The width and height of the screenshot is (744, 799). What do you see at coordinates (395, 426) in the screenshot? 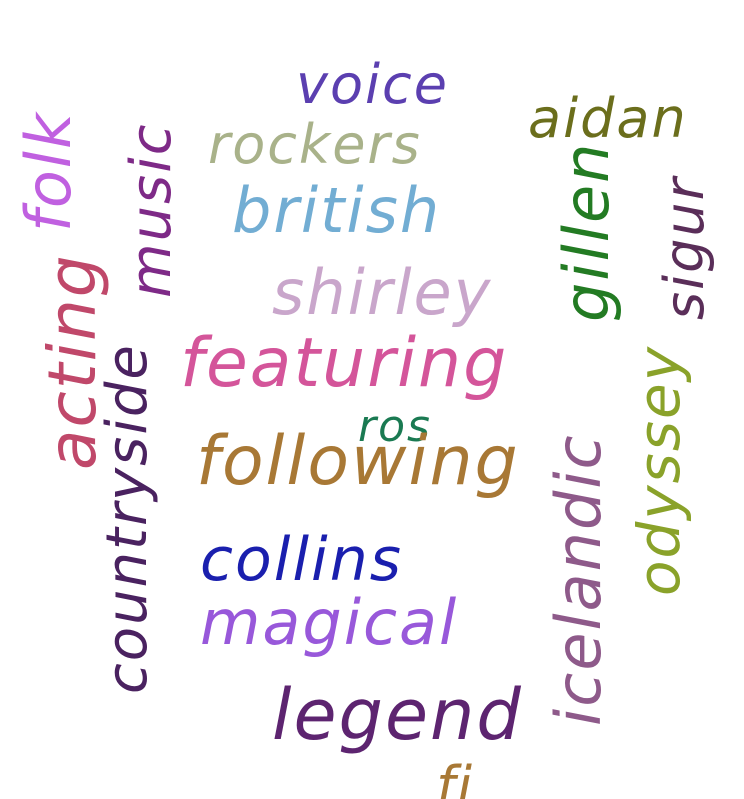
I see `word-ros: ros` at bounding box center [395, 426].